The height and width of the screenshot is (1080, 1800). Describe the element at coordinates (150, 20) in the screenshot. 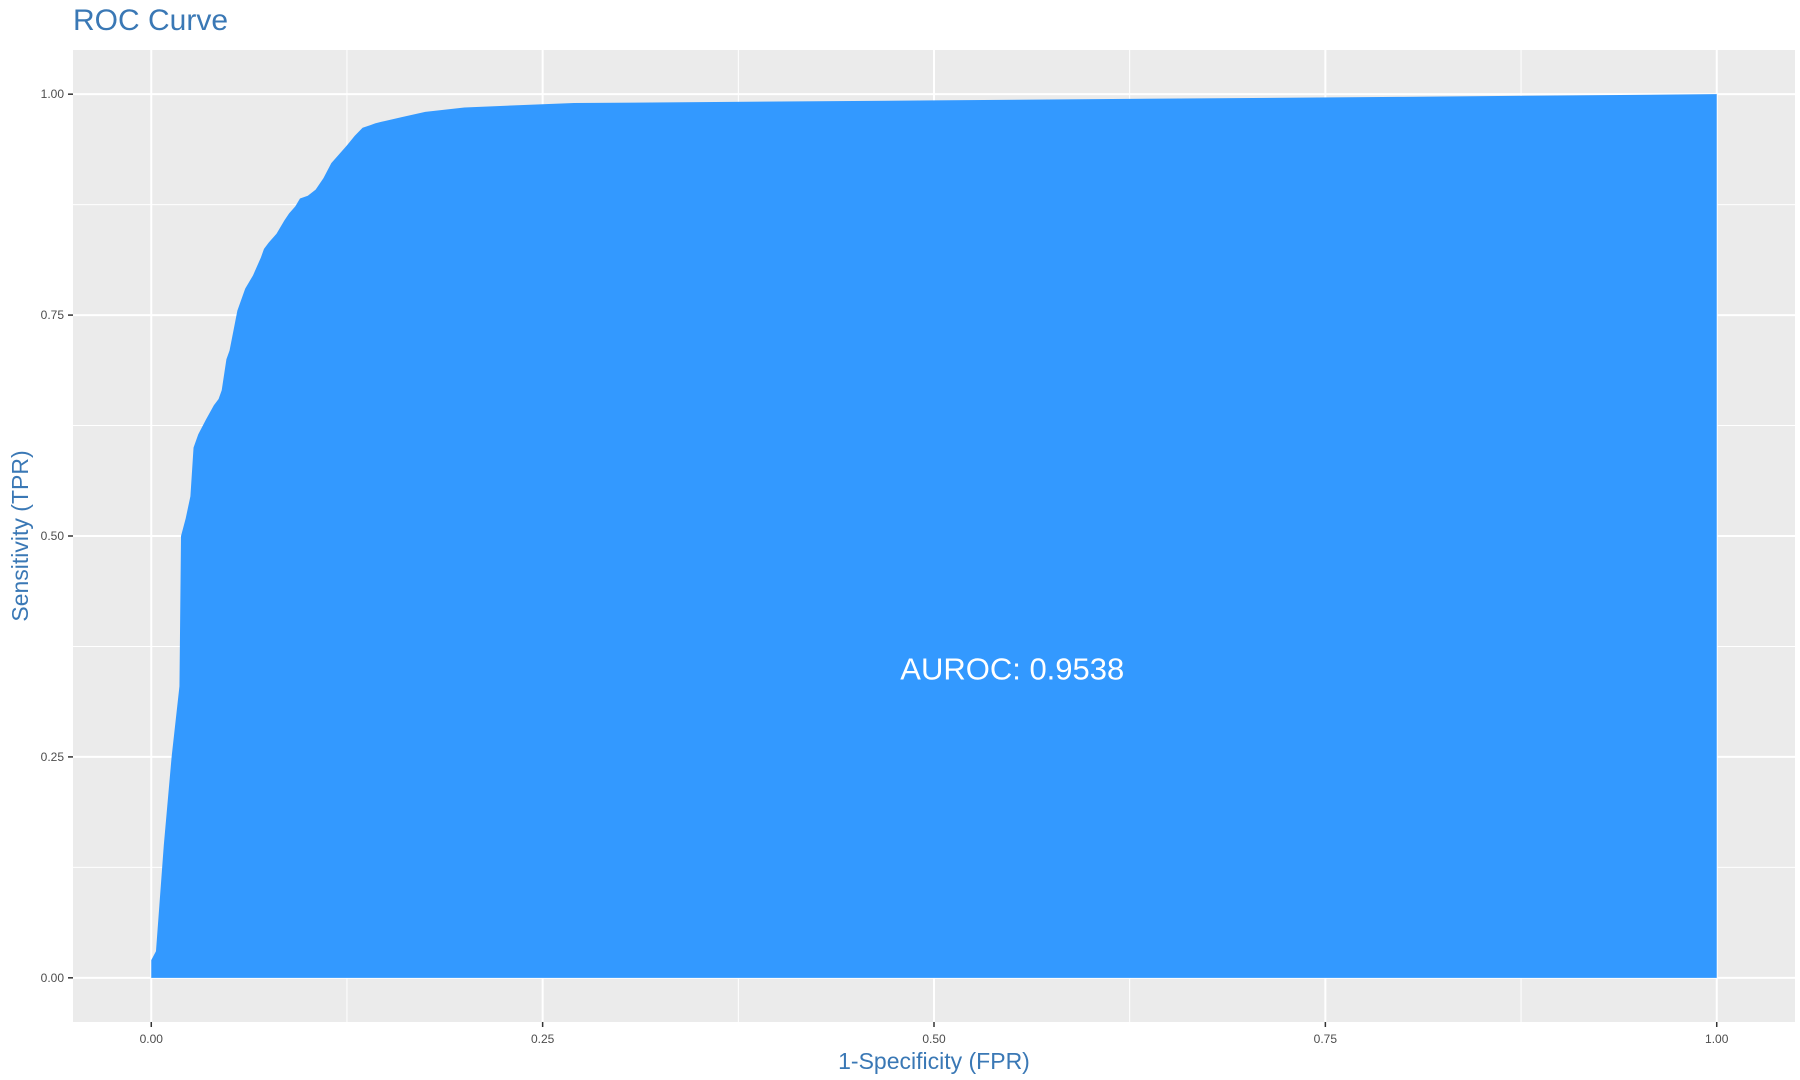

I see `chart-title: ROC Curve` at that location.